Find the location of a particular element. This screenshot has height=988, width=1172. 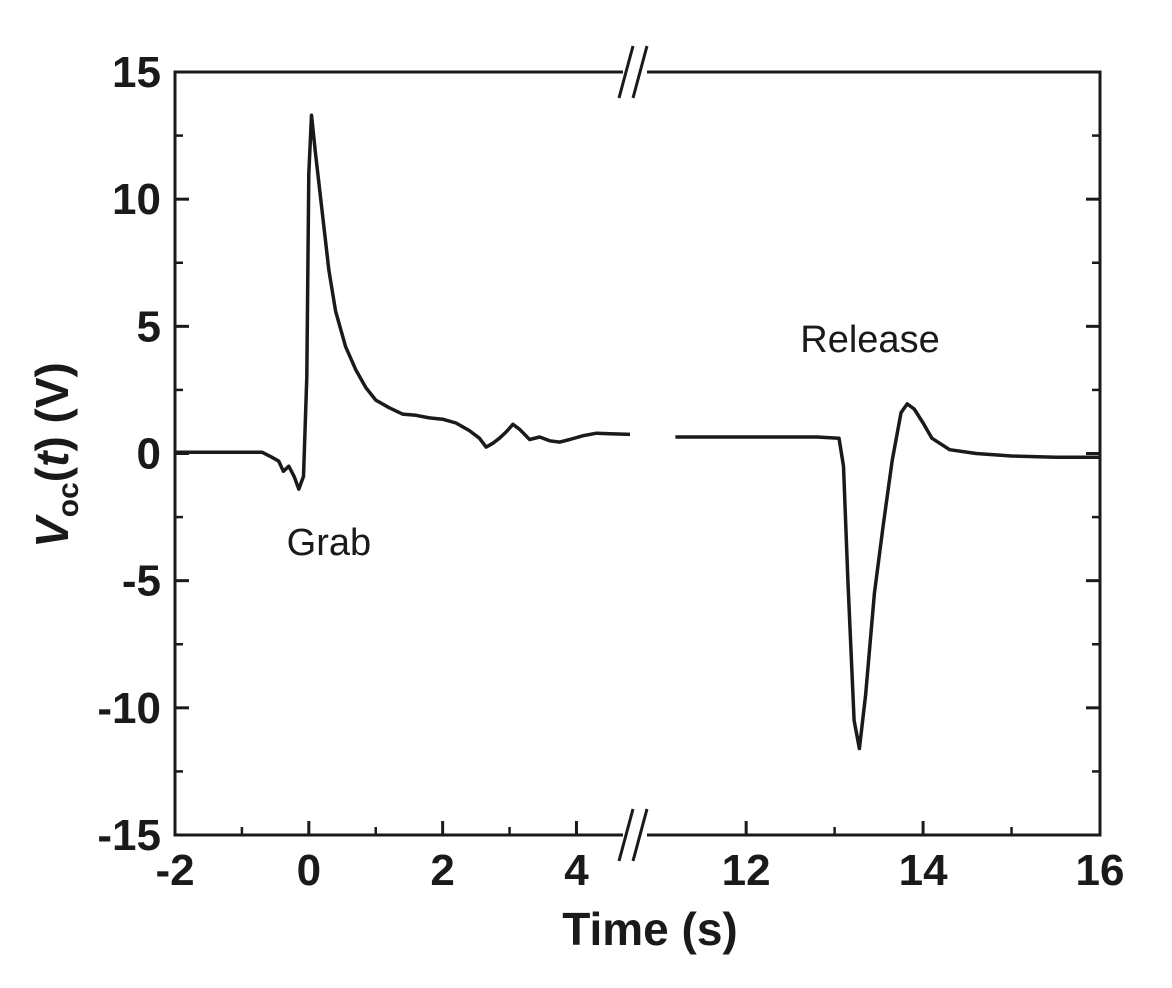

annotation-grab: Grab is located at coordinates (329, 543).